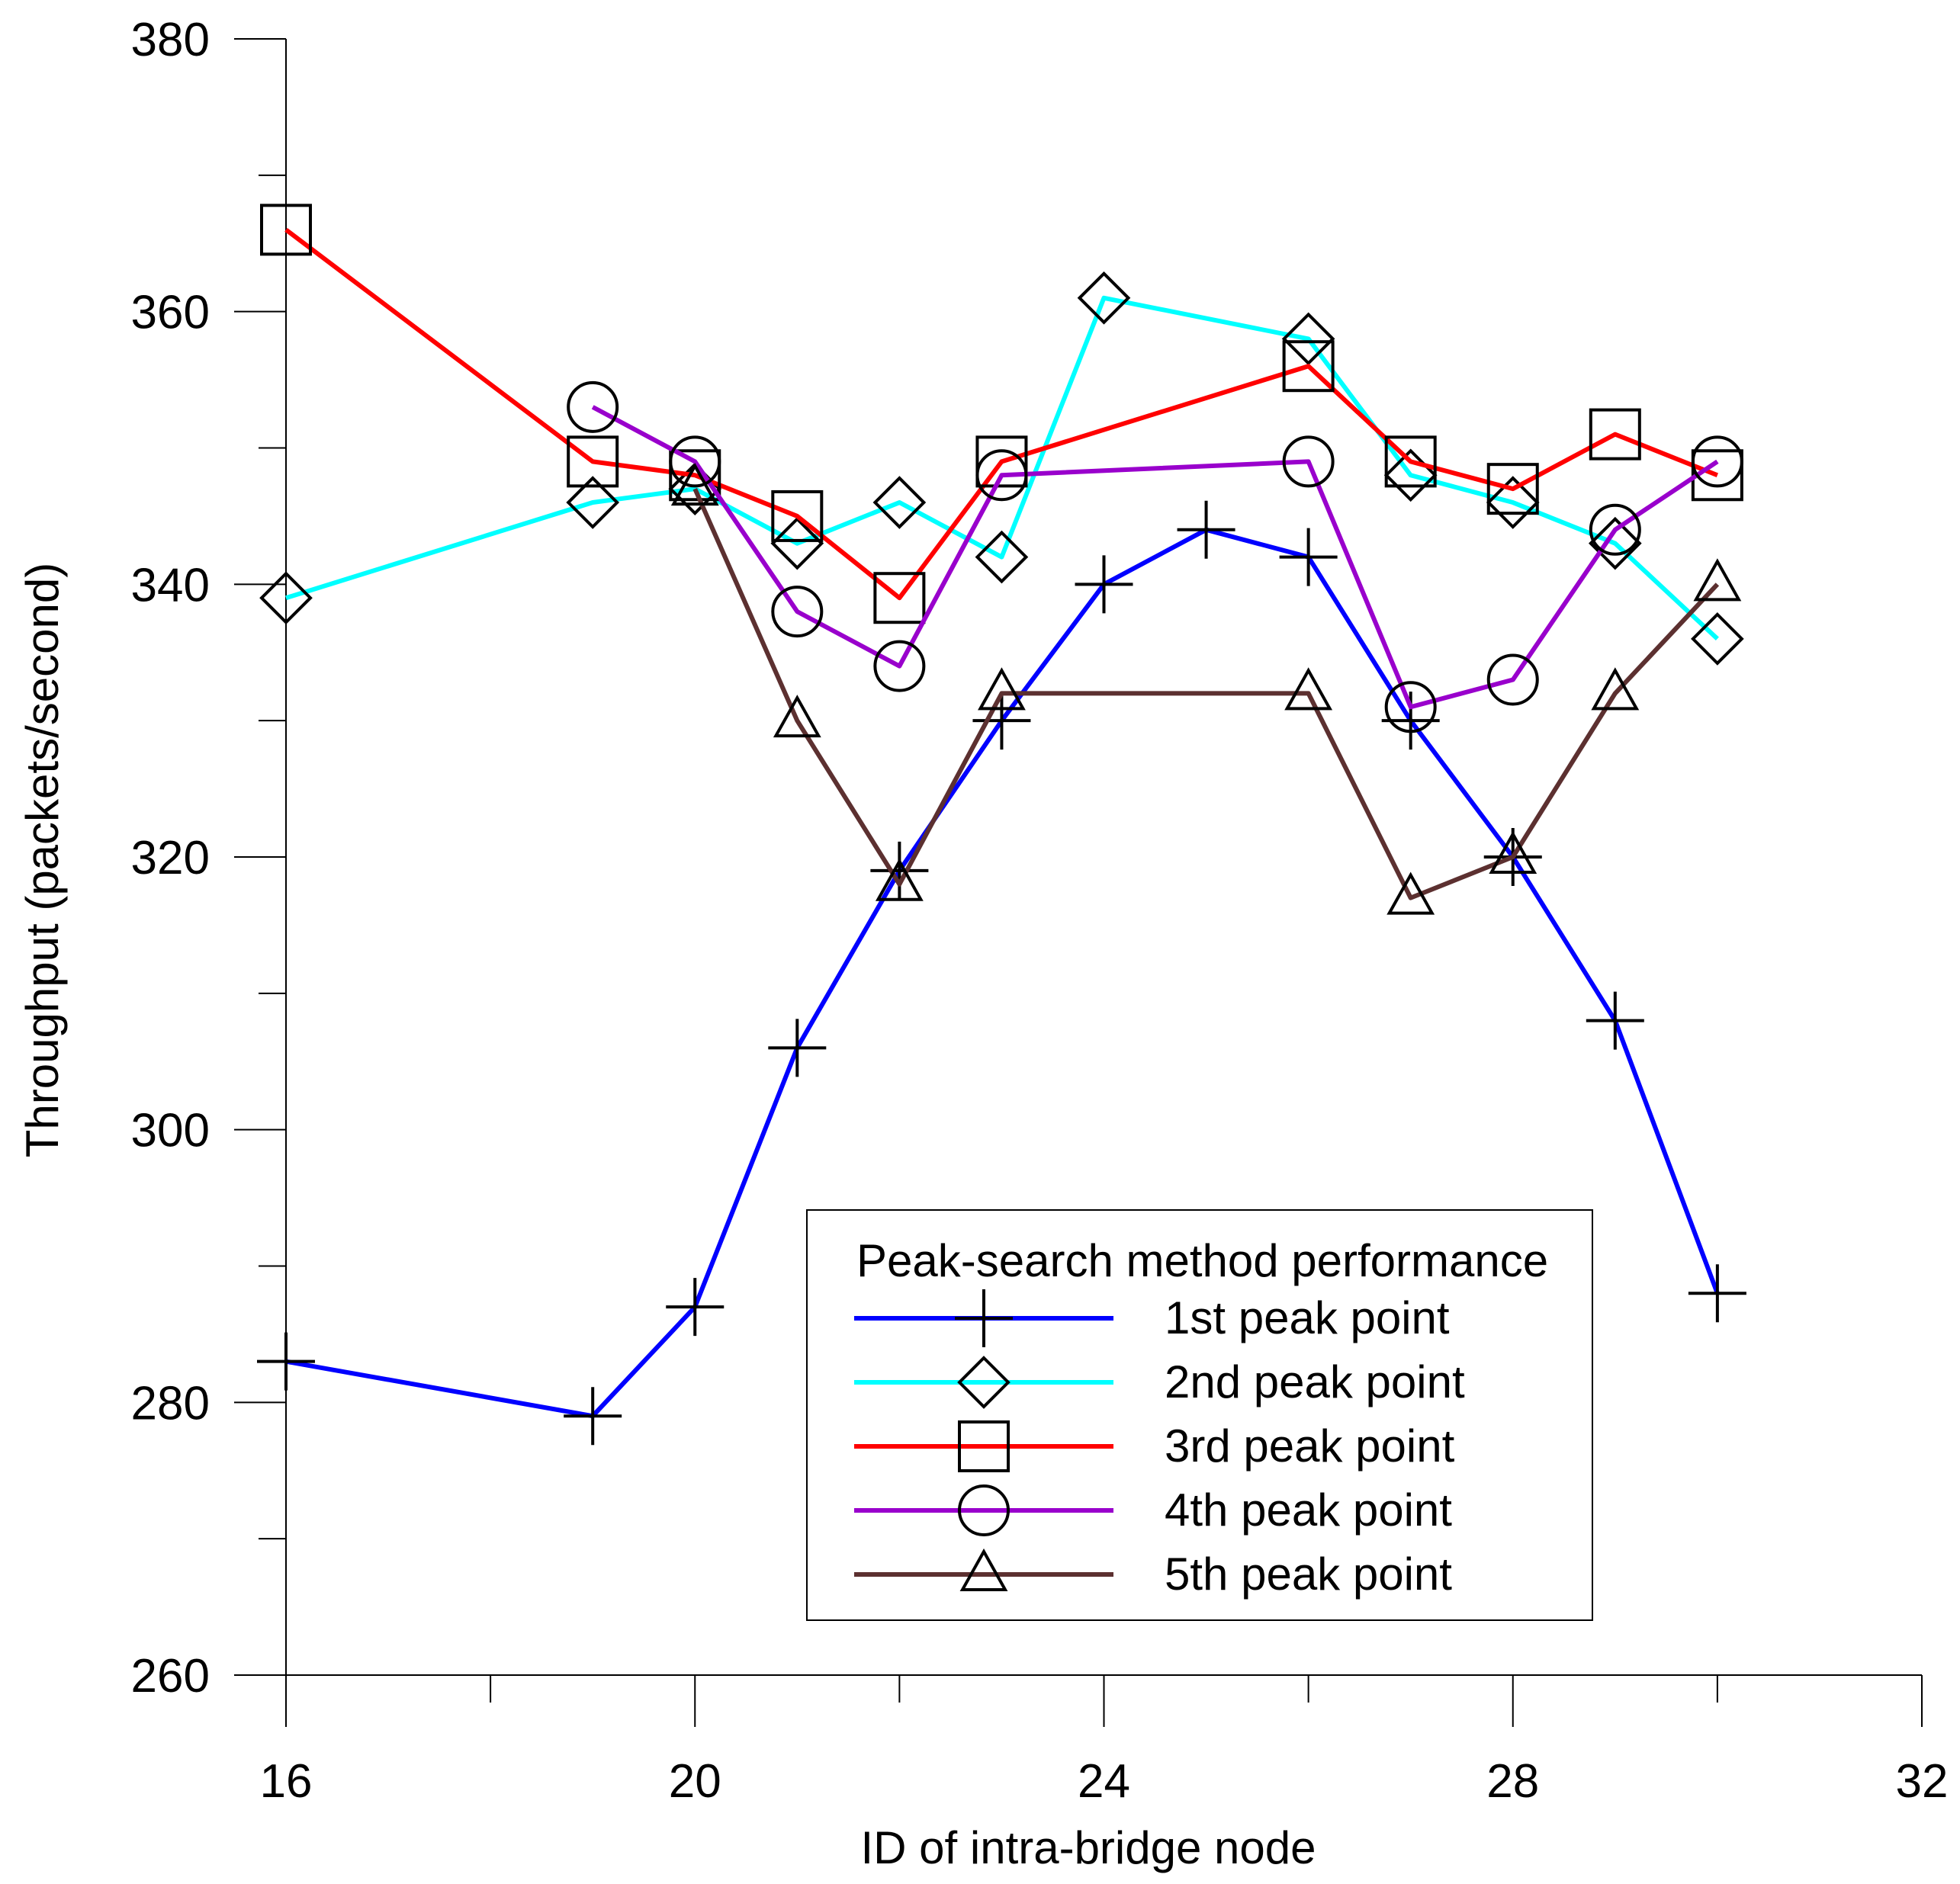  I want to click on legend-item-2: 2nd peak point, so click(1159, 1382).